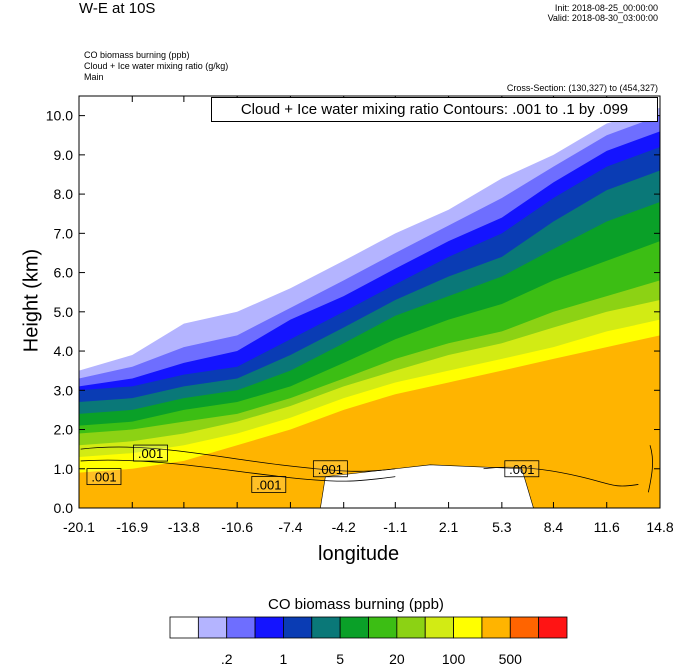 This screenshot has width=674, height=667. Describe the element at coordinates (64, 273) in the screenshot. I see `y-tick-label: 6.0` at that location.